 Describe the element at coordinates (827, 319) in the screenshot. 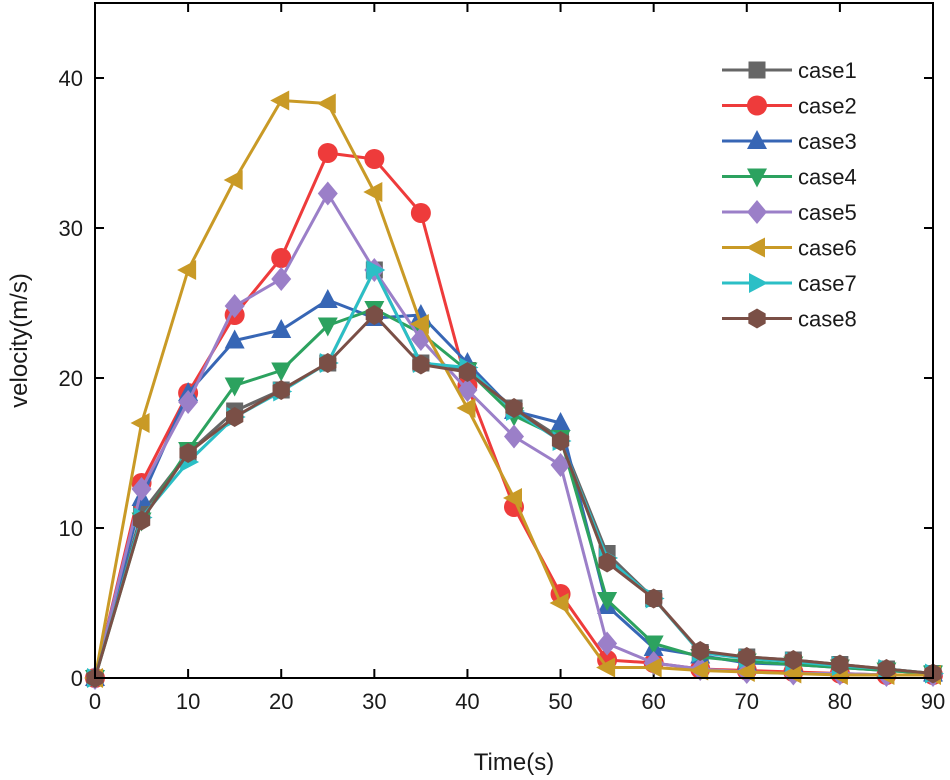

I see `legend-label: case8` at that location.